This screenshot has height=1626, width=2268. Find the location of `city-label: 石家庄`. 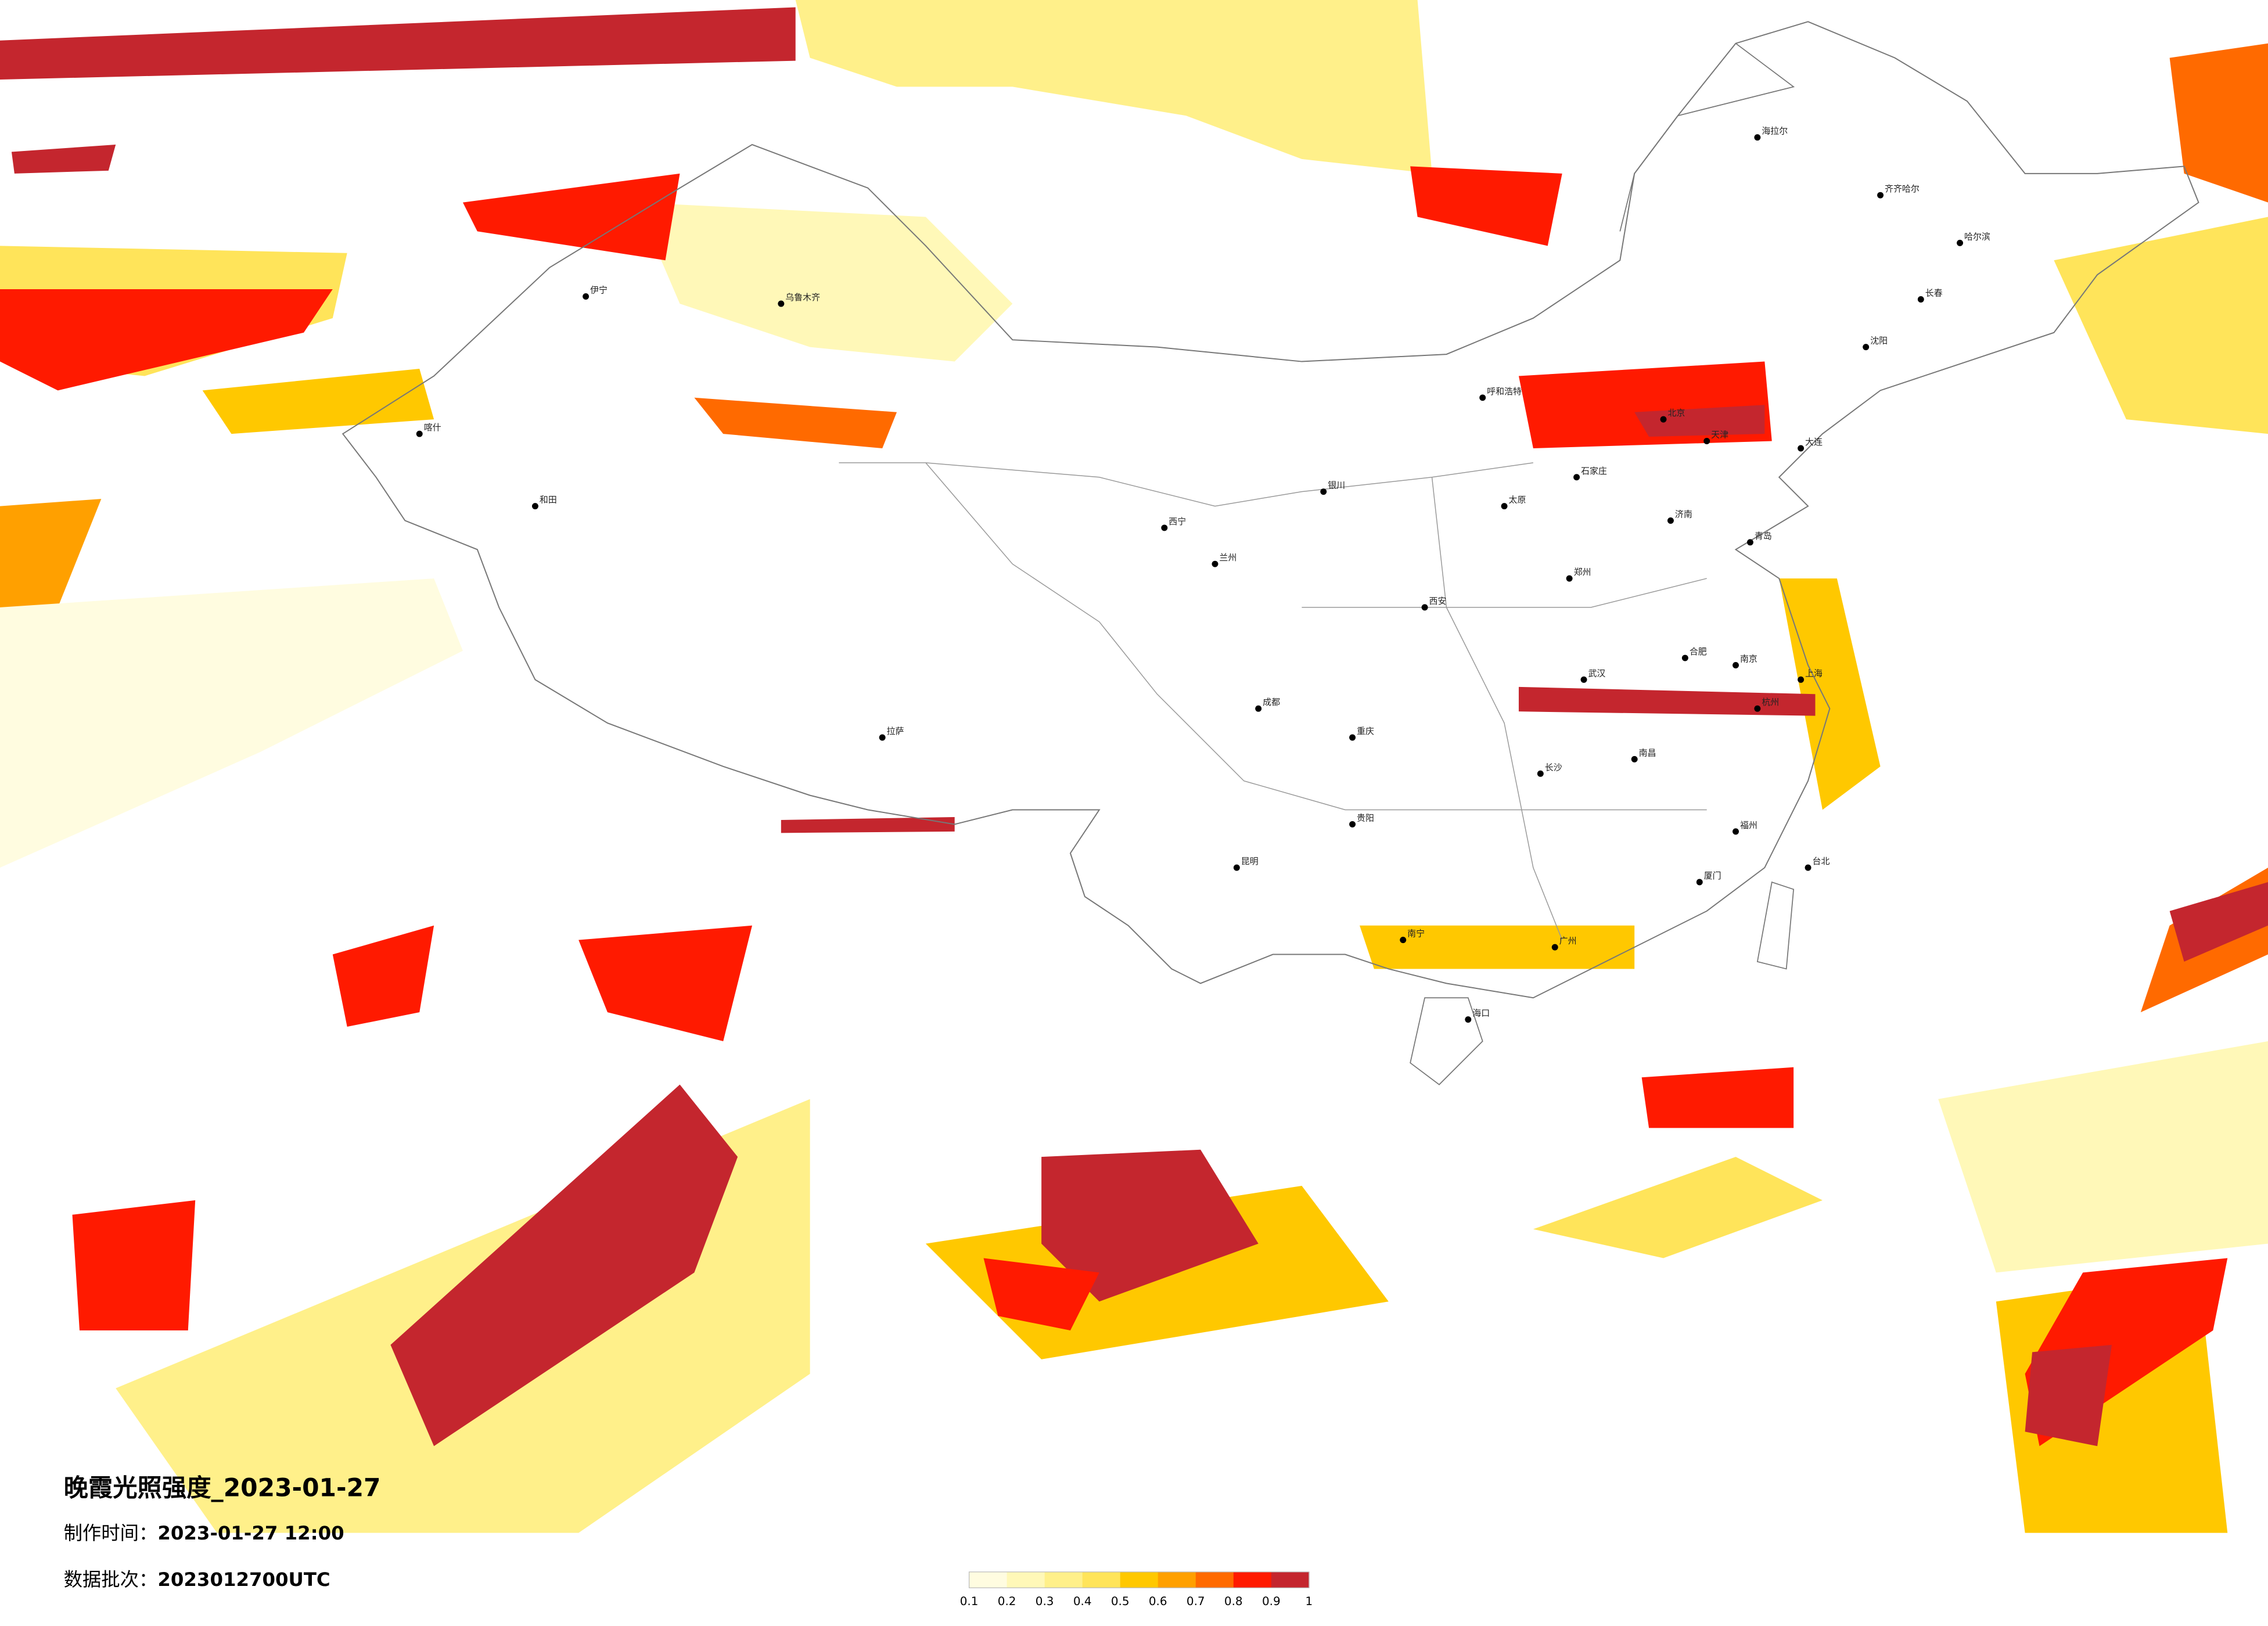

city-label: 石家庄 is located at coordinates (1594, 471).